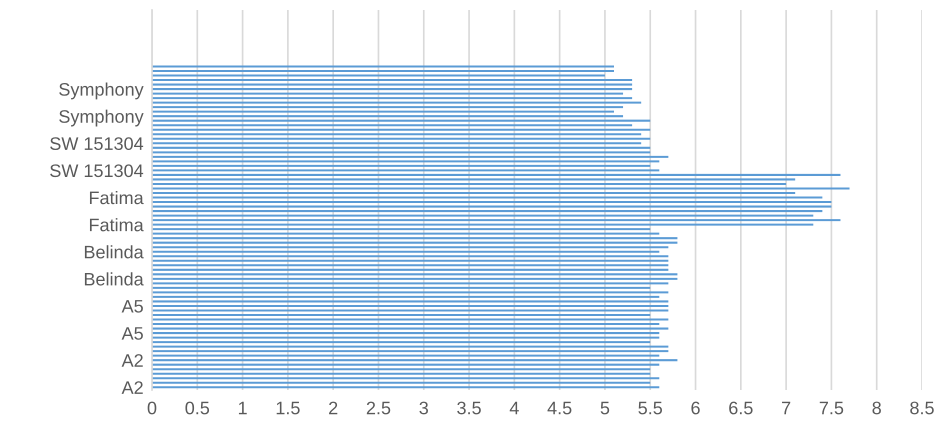 The image size is (942, 428). Describe the element at coordinates (333, 408) in the screenshot. I see `x-tick-label: 2` at that location.